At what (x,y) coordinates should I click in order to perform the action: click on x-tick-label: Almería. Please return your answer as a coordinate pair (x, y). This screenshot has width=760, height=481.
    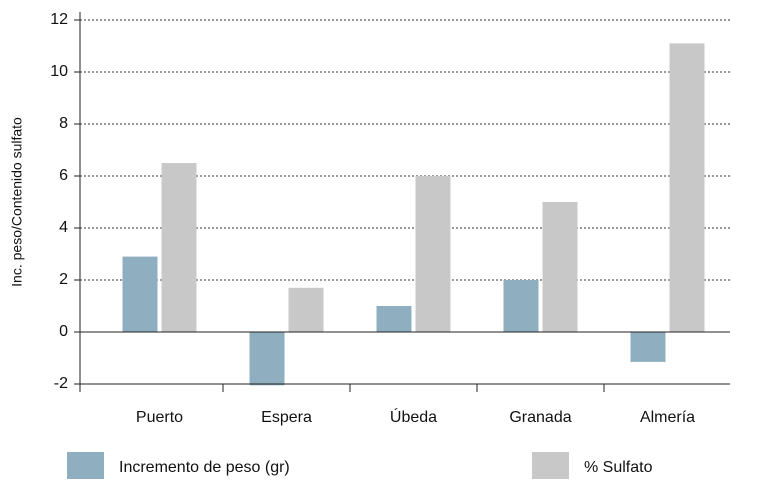
    Looking at the image, I should click on (667, 417).